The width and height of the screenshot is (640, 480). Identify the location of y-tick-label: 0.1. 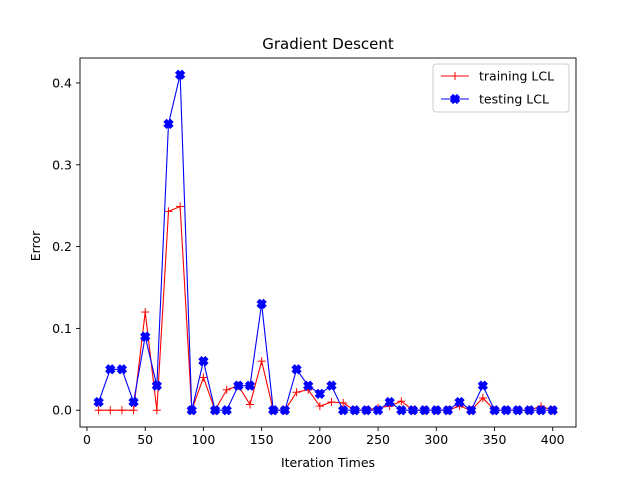
(62, 328).